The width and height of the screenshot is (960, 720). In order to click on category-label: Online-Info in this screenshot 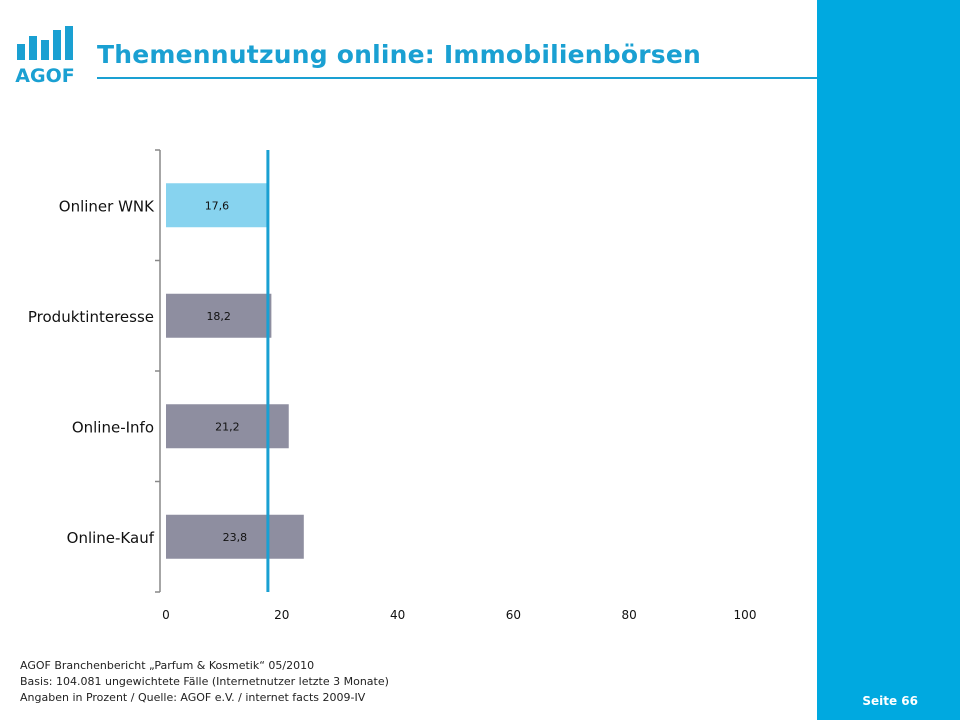, I will do `click(113, 427)`.